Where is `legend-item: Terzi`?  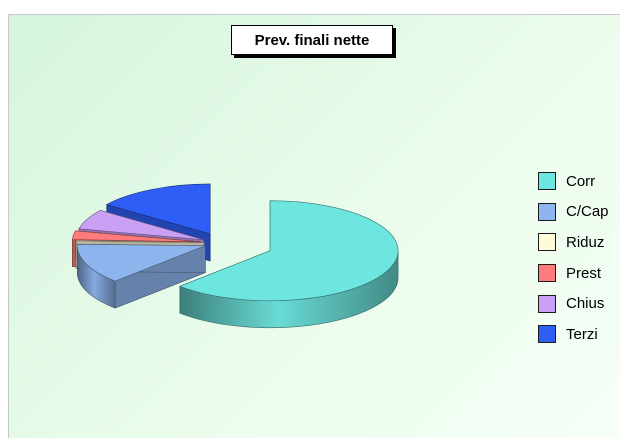
legend-item: Terzi is located at coordinates (573, 334).